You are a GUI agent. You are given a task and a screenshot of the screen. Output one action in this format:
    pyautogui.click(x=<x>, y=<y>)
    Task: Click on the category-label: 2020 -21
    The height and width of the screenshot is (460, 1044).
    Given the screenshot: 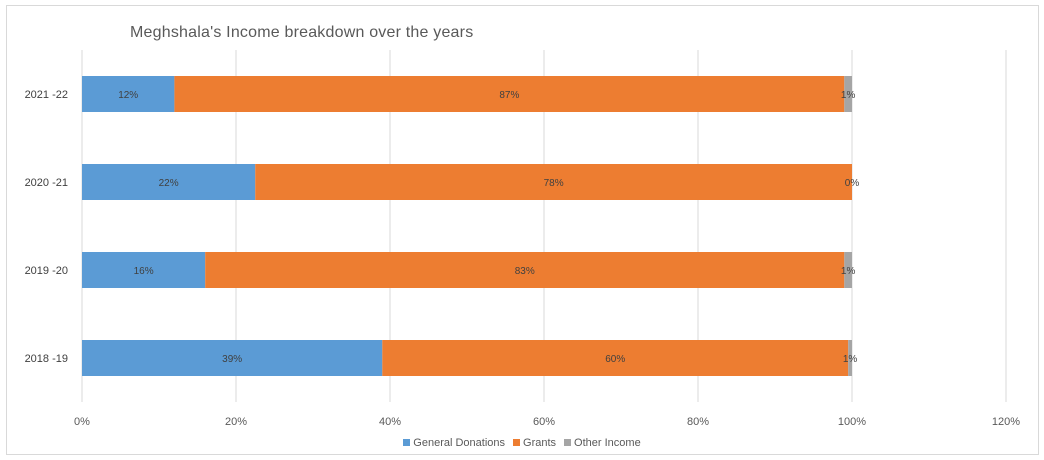 What is the action you would take?
    pyautogui.click(x=46, y=183)
    